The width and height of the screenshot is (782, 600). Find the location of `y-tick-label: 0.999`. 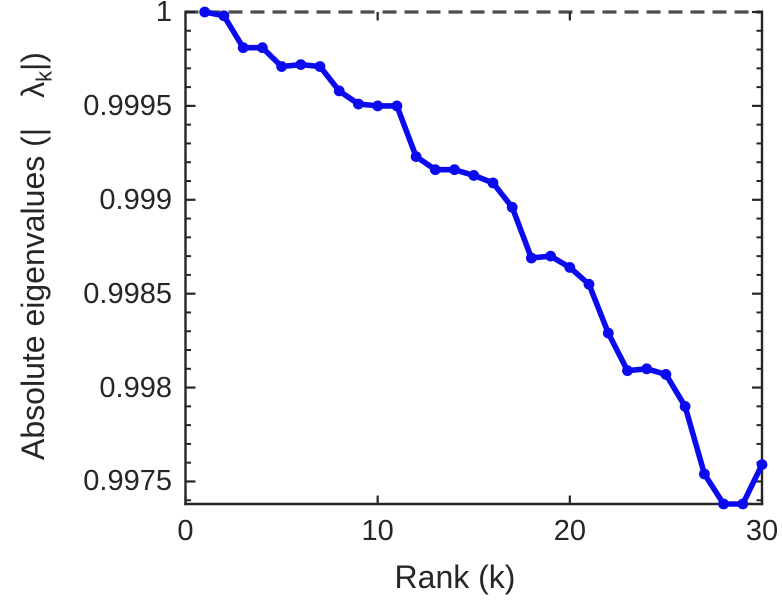

y-tick-label: 0.999 is located at coordinates (135, 199).